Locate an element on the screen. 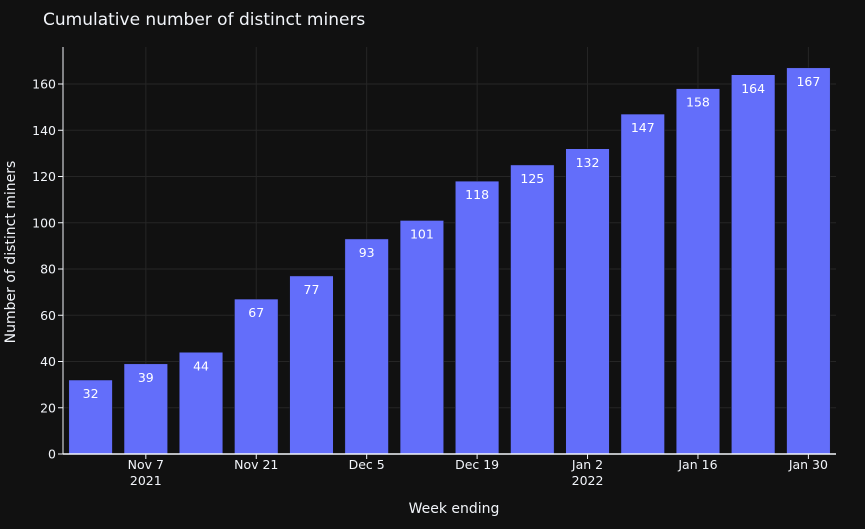 The image size is (865, 529). x-tick-label: Dec 5 is located at coordinates (367, 464).